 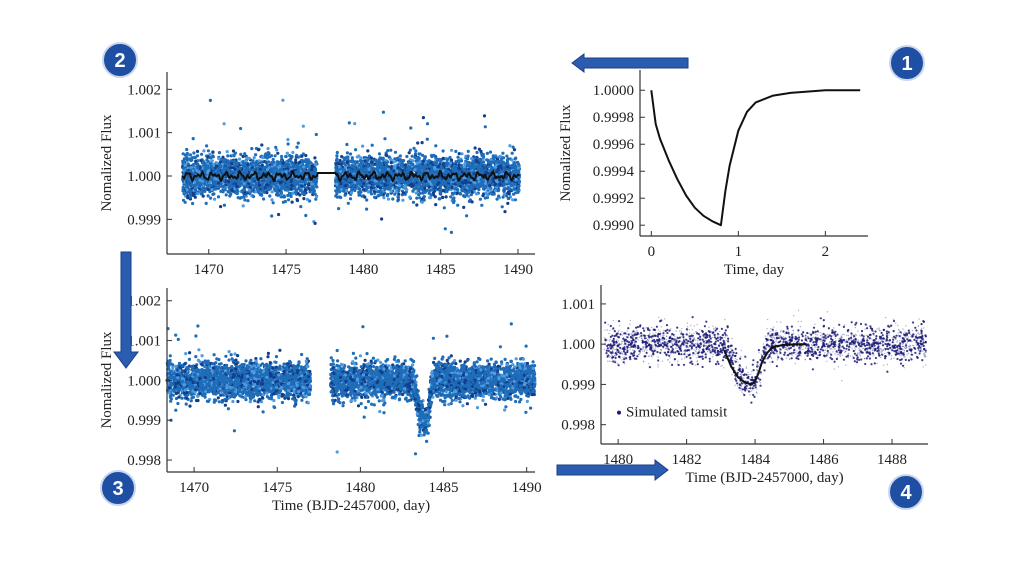 What do you see at coordinates (755, 158) in the screenshot?
I see `model-curve` at bounding box center [755, 158].